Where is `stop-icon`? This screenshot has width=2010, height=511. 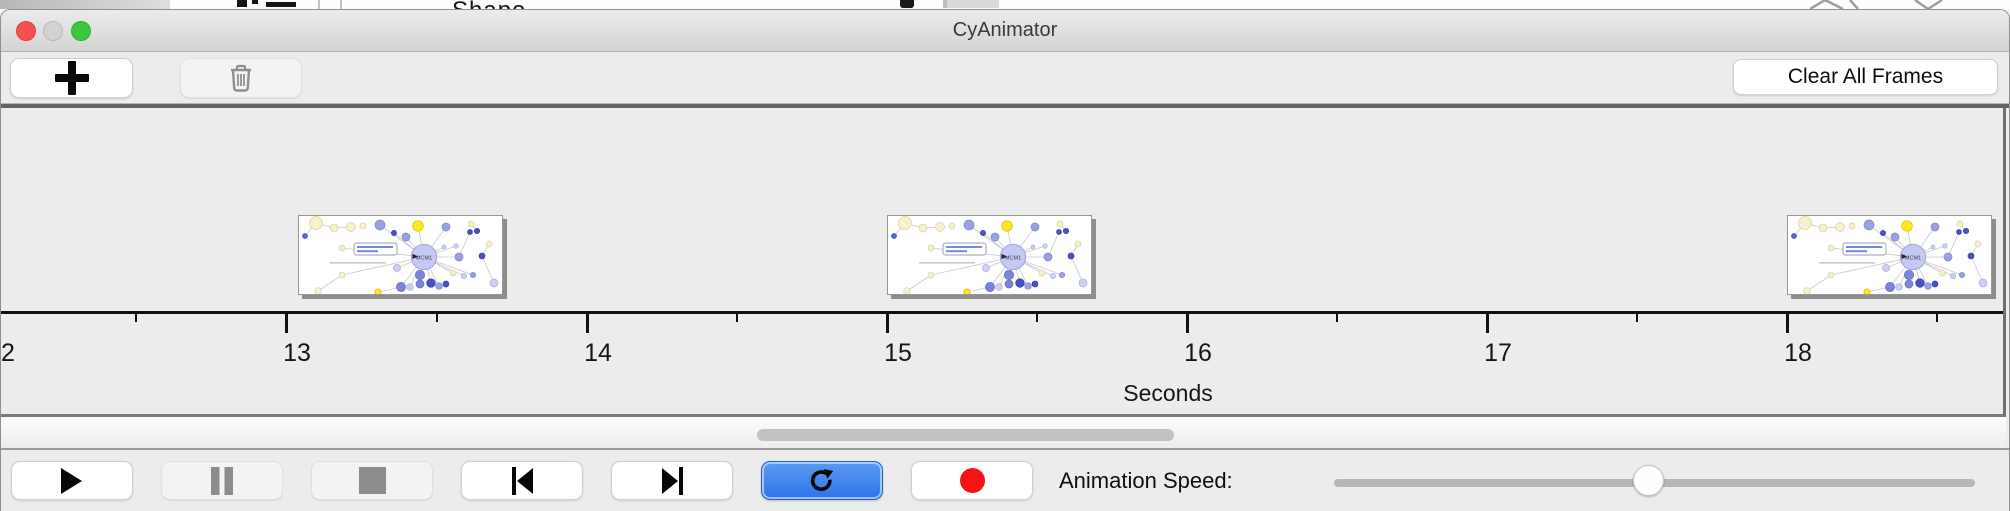 stop-icon is located at coordinates (372, 480).